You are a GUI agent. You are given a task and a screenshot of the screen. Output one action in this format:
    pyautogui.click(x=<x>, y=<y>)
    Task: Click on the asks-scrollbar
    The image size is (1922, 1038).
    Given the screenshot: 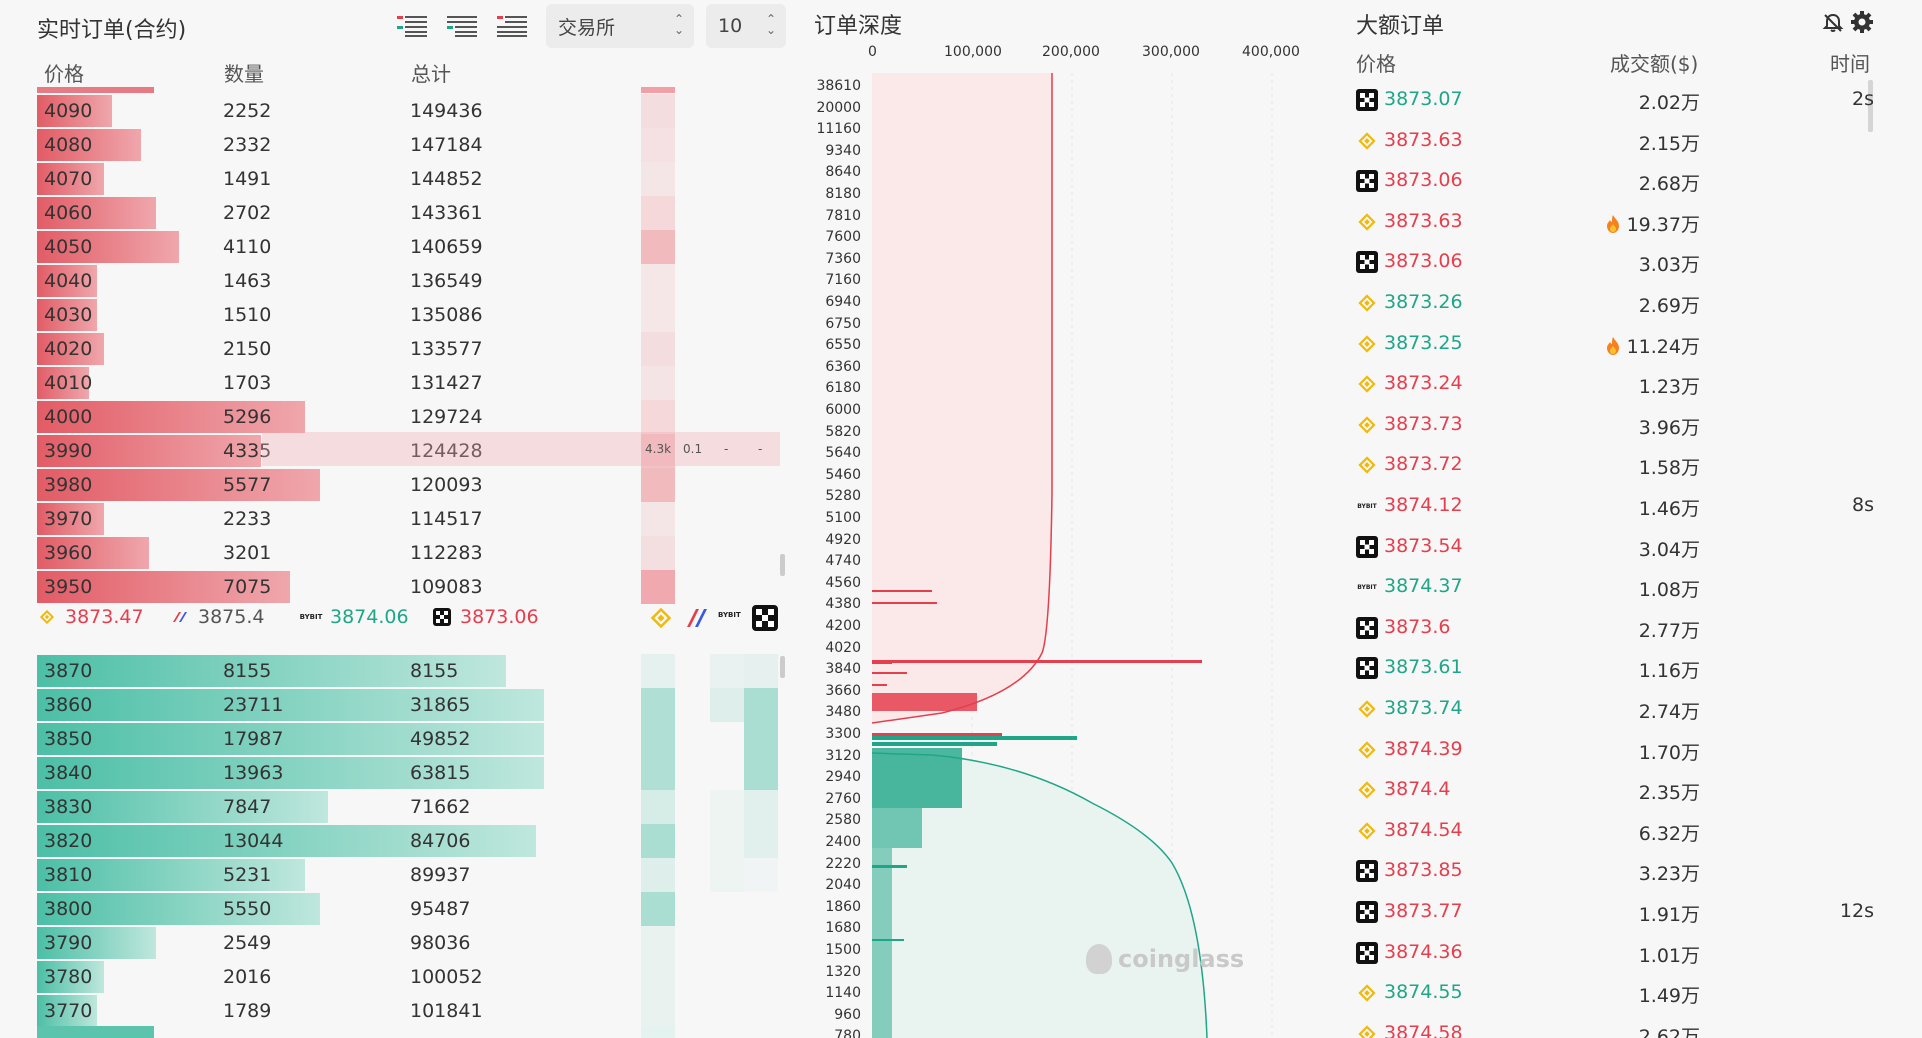 What is the action you would take?
    pyautogui.click(x=782, y=565)
    